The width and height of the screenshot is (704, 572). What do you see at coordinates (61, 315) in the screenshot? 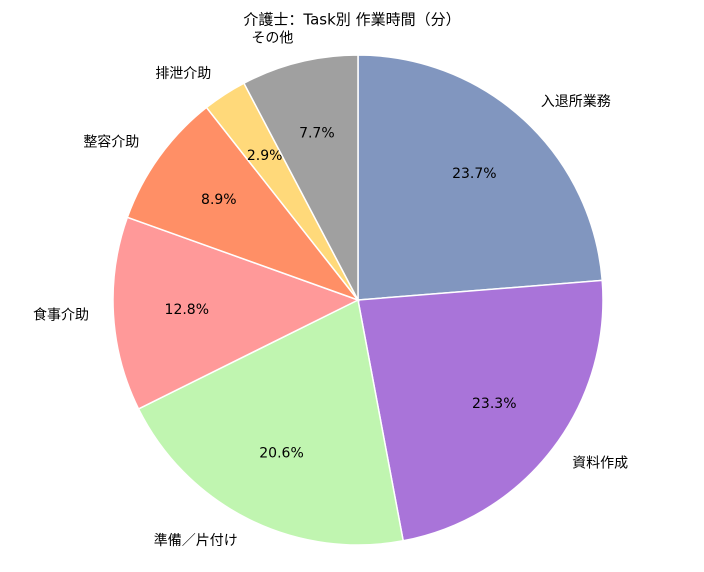
I see `category-label: 食事介助` at bounding box center [61, 315].